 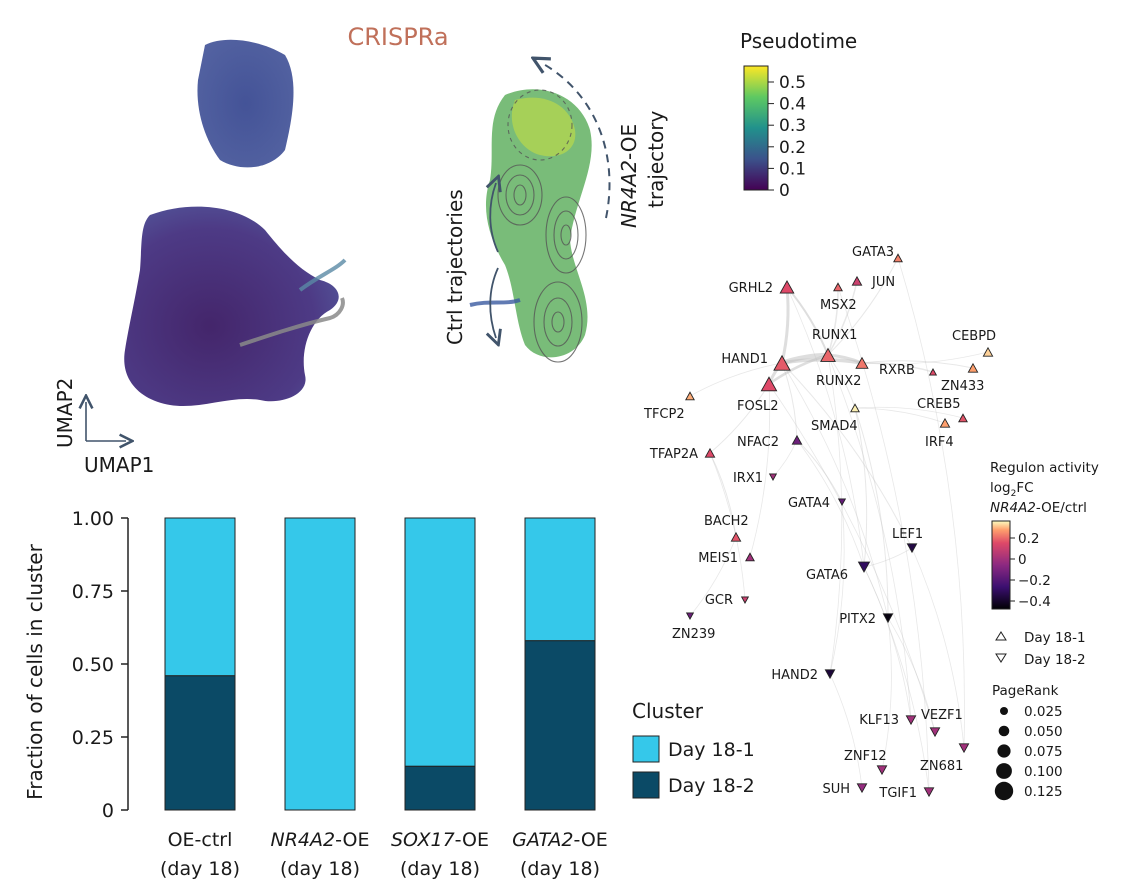 I want to click on node-label-creb5: CREB5, so click(x=939, y=404).